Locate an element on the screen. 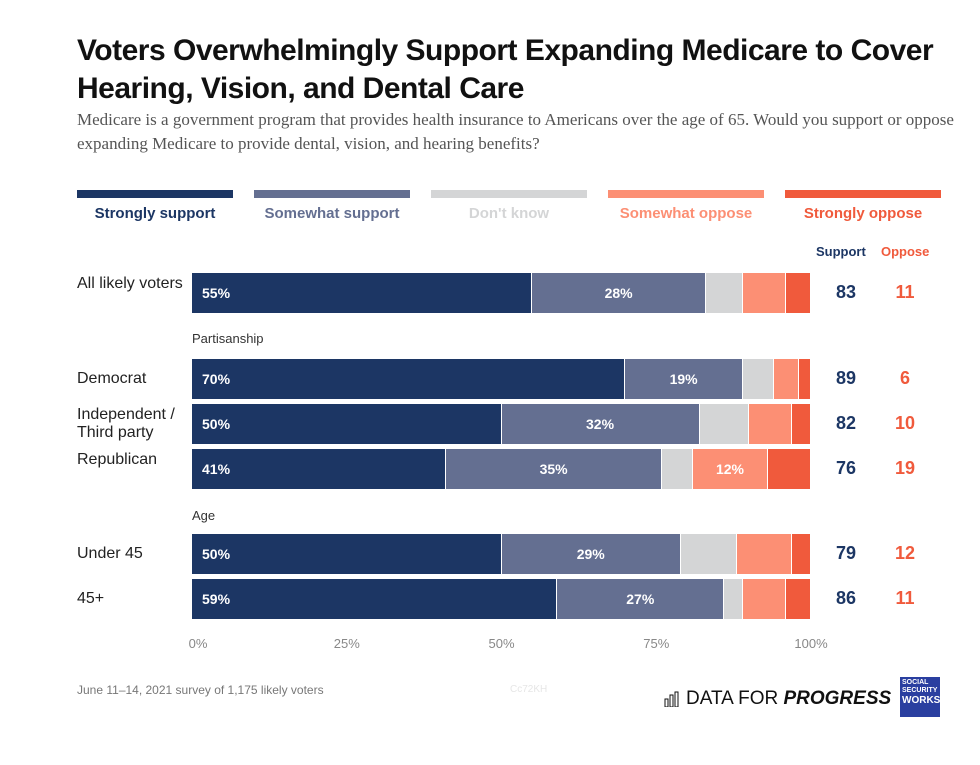  bar-segment: 12% is located at coordinates (730, 469).